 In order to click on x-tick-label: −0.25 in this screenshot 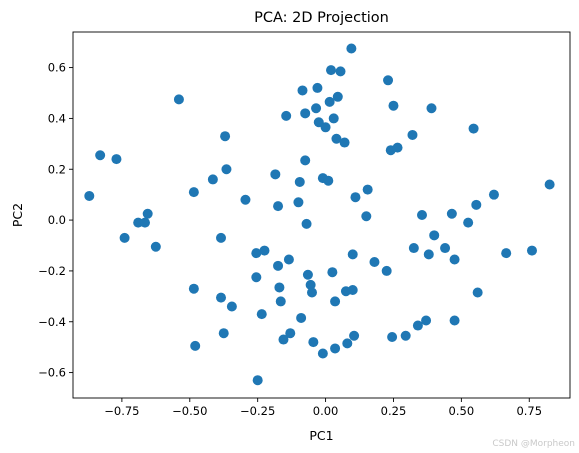, I will do `click(257, 411)`.